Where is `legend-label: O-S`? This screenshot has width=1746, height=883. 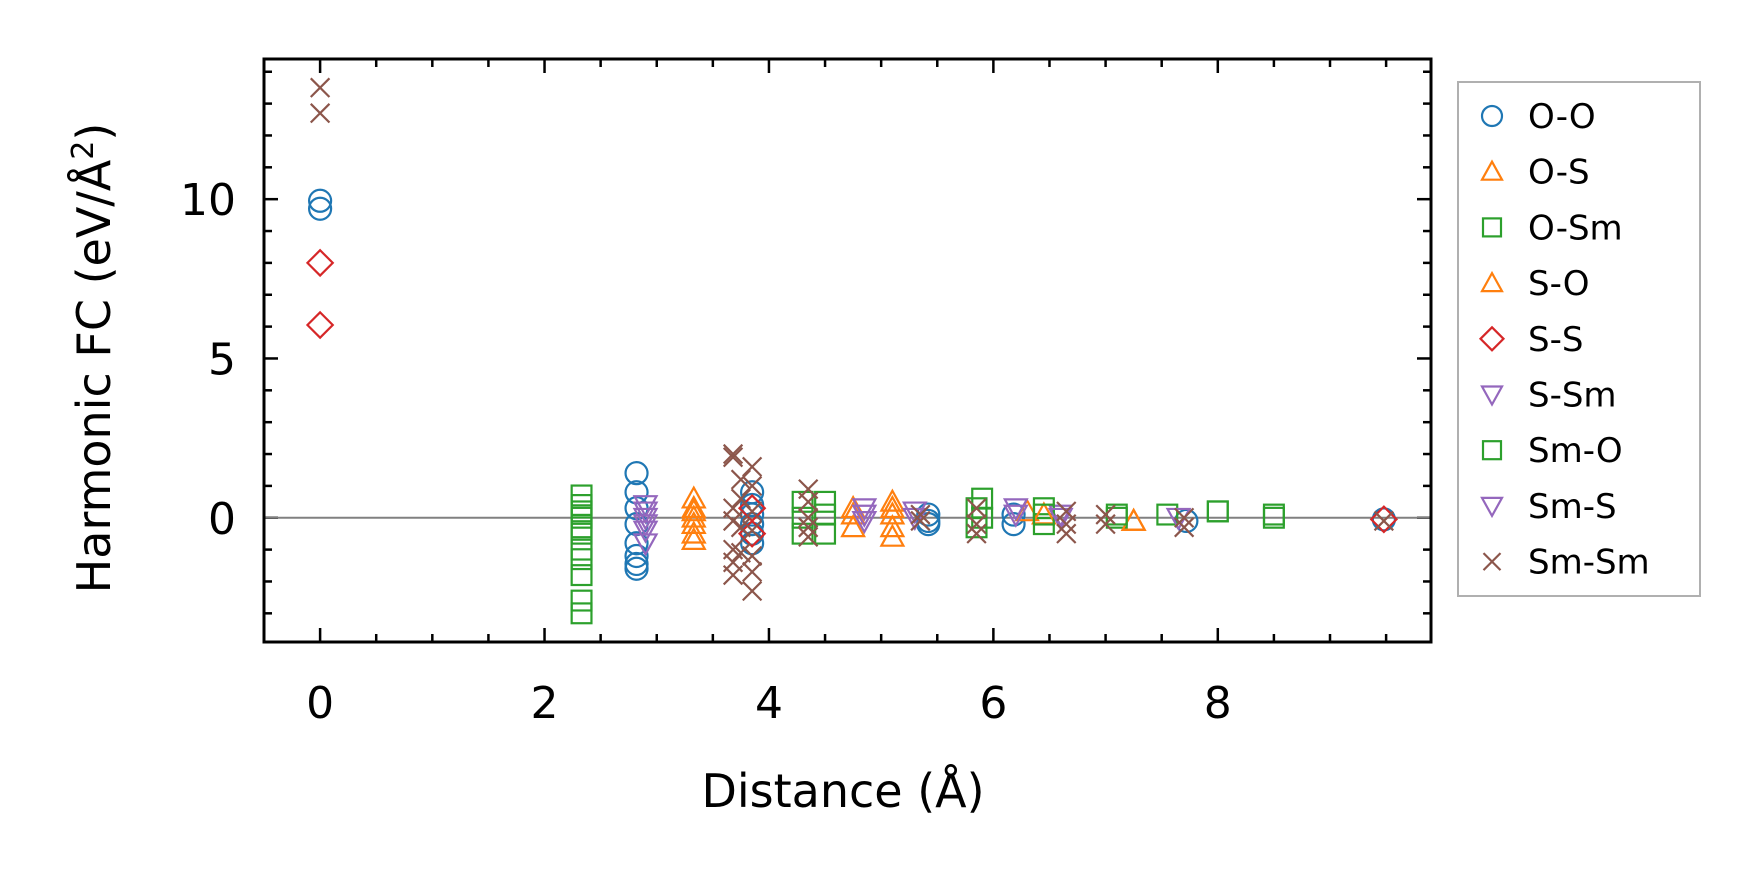 legend-label: O-S is located at coordinates (1559, 173).